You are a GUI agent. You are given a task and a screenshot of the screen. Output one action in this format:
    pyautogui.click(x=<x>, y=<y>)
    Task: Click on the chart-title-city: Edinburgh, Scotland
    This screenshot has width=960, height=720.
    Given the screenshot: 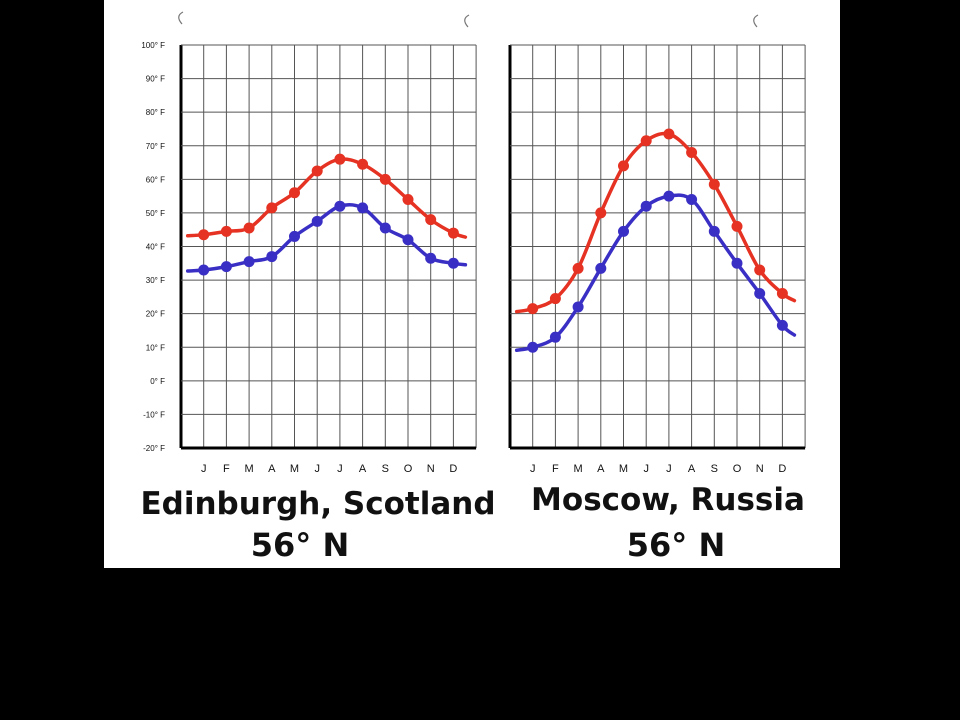 What is the action you would take?
    pyautogui.click(x=317, y=504)
    